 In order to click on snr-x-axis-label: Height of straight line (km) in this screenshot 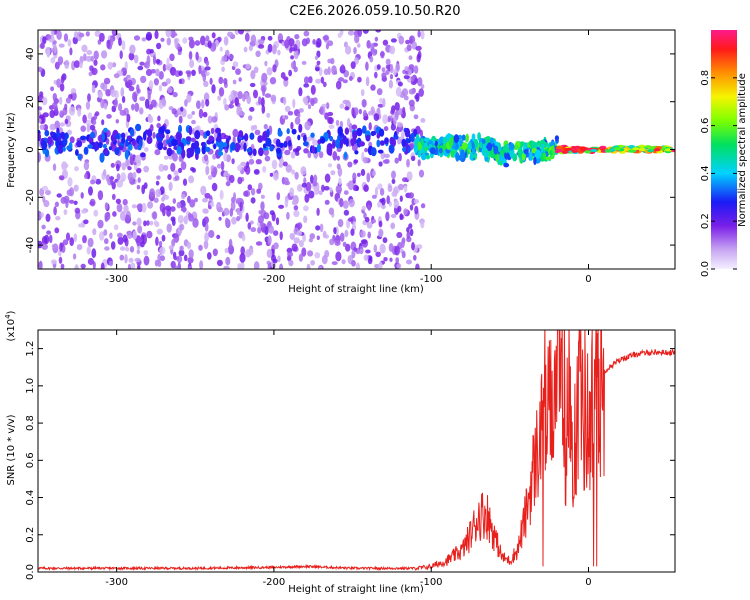, I will do `click(356, 589)`.